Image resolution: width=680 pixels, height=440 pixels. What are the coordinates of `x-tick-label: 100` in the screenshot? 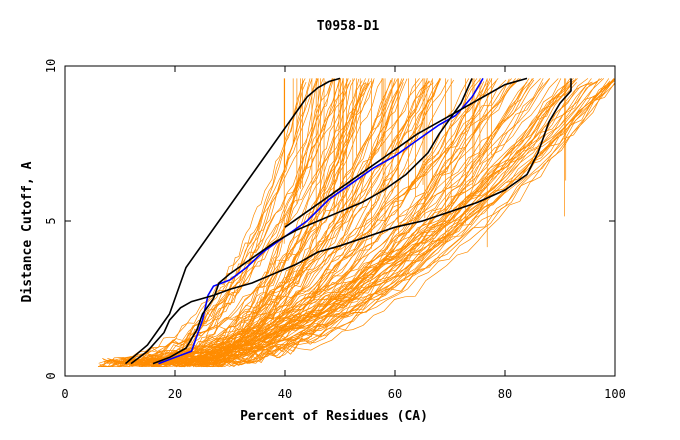 It's located at (615, 394).